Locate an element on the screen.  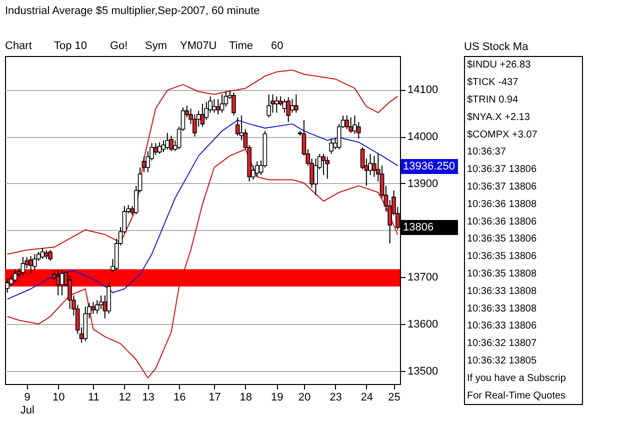
text: US Stock Ma is located at coordinates (497, 47).